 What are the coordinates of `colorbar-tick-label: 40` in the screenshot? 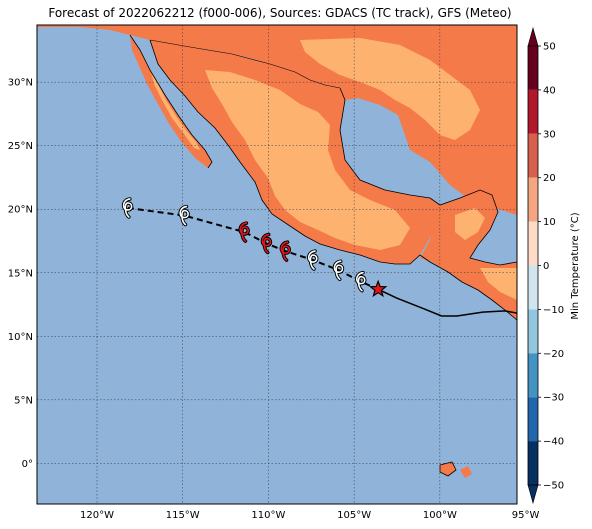 It's located at (549, 90).